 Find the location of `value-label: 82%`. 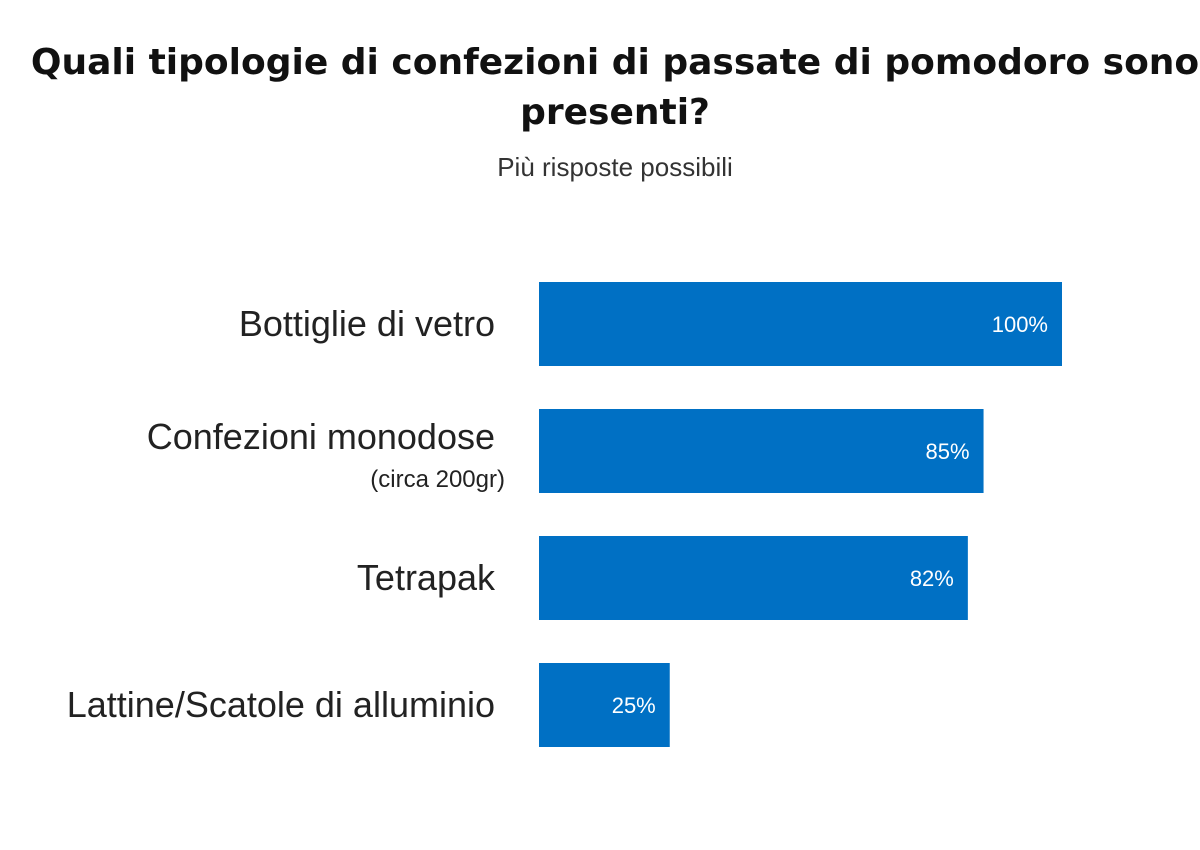

value-label: 82% is located at coordinates (932, 578).